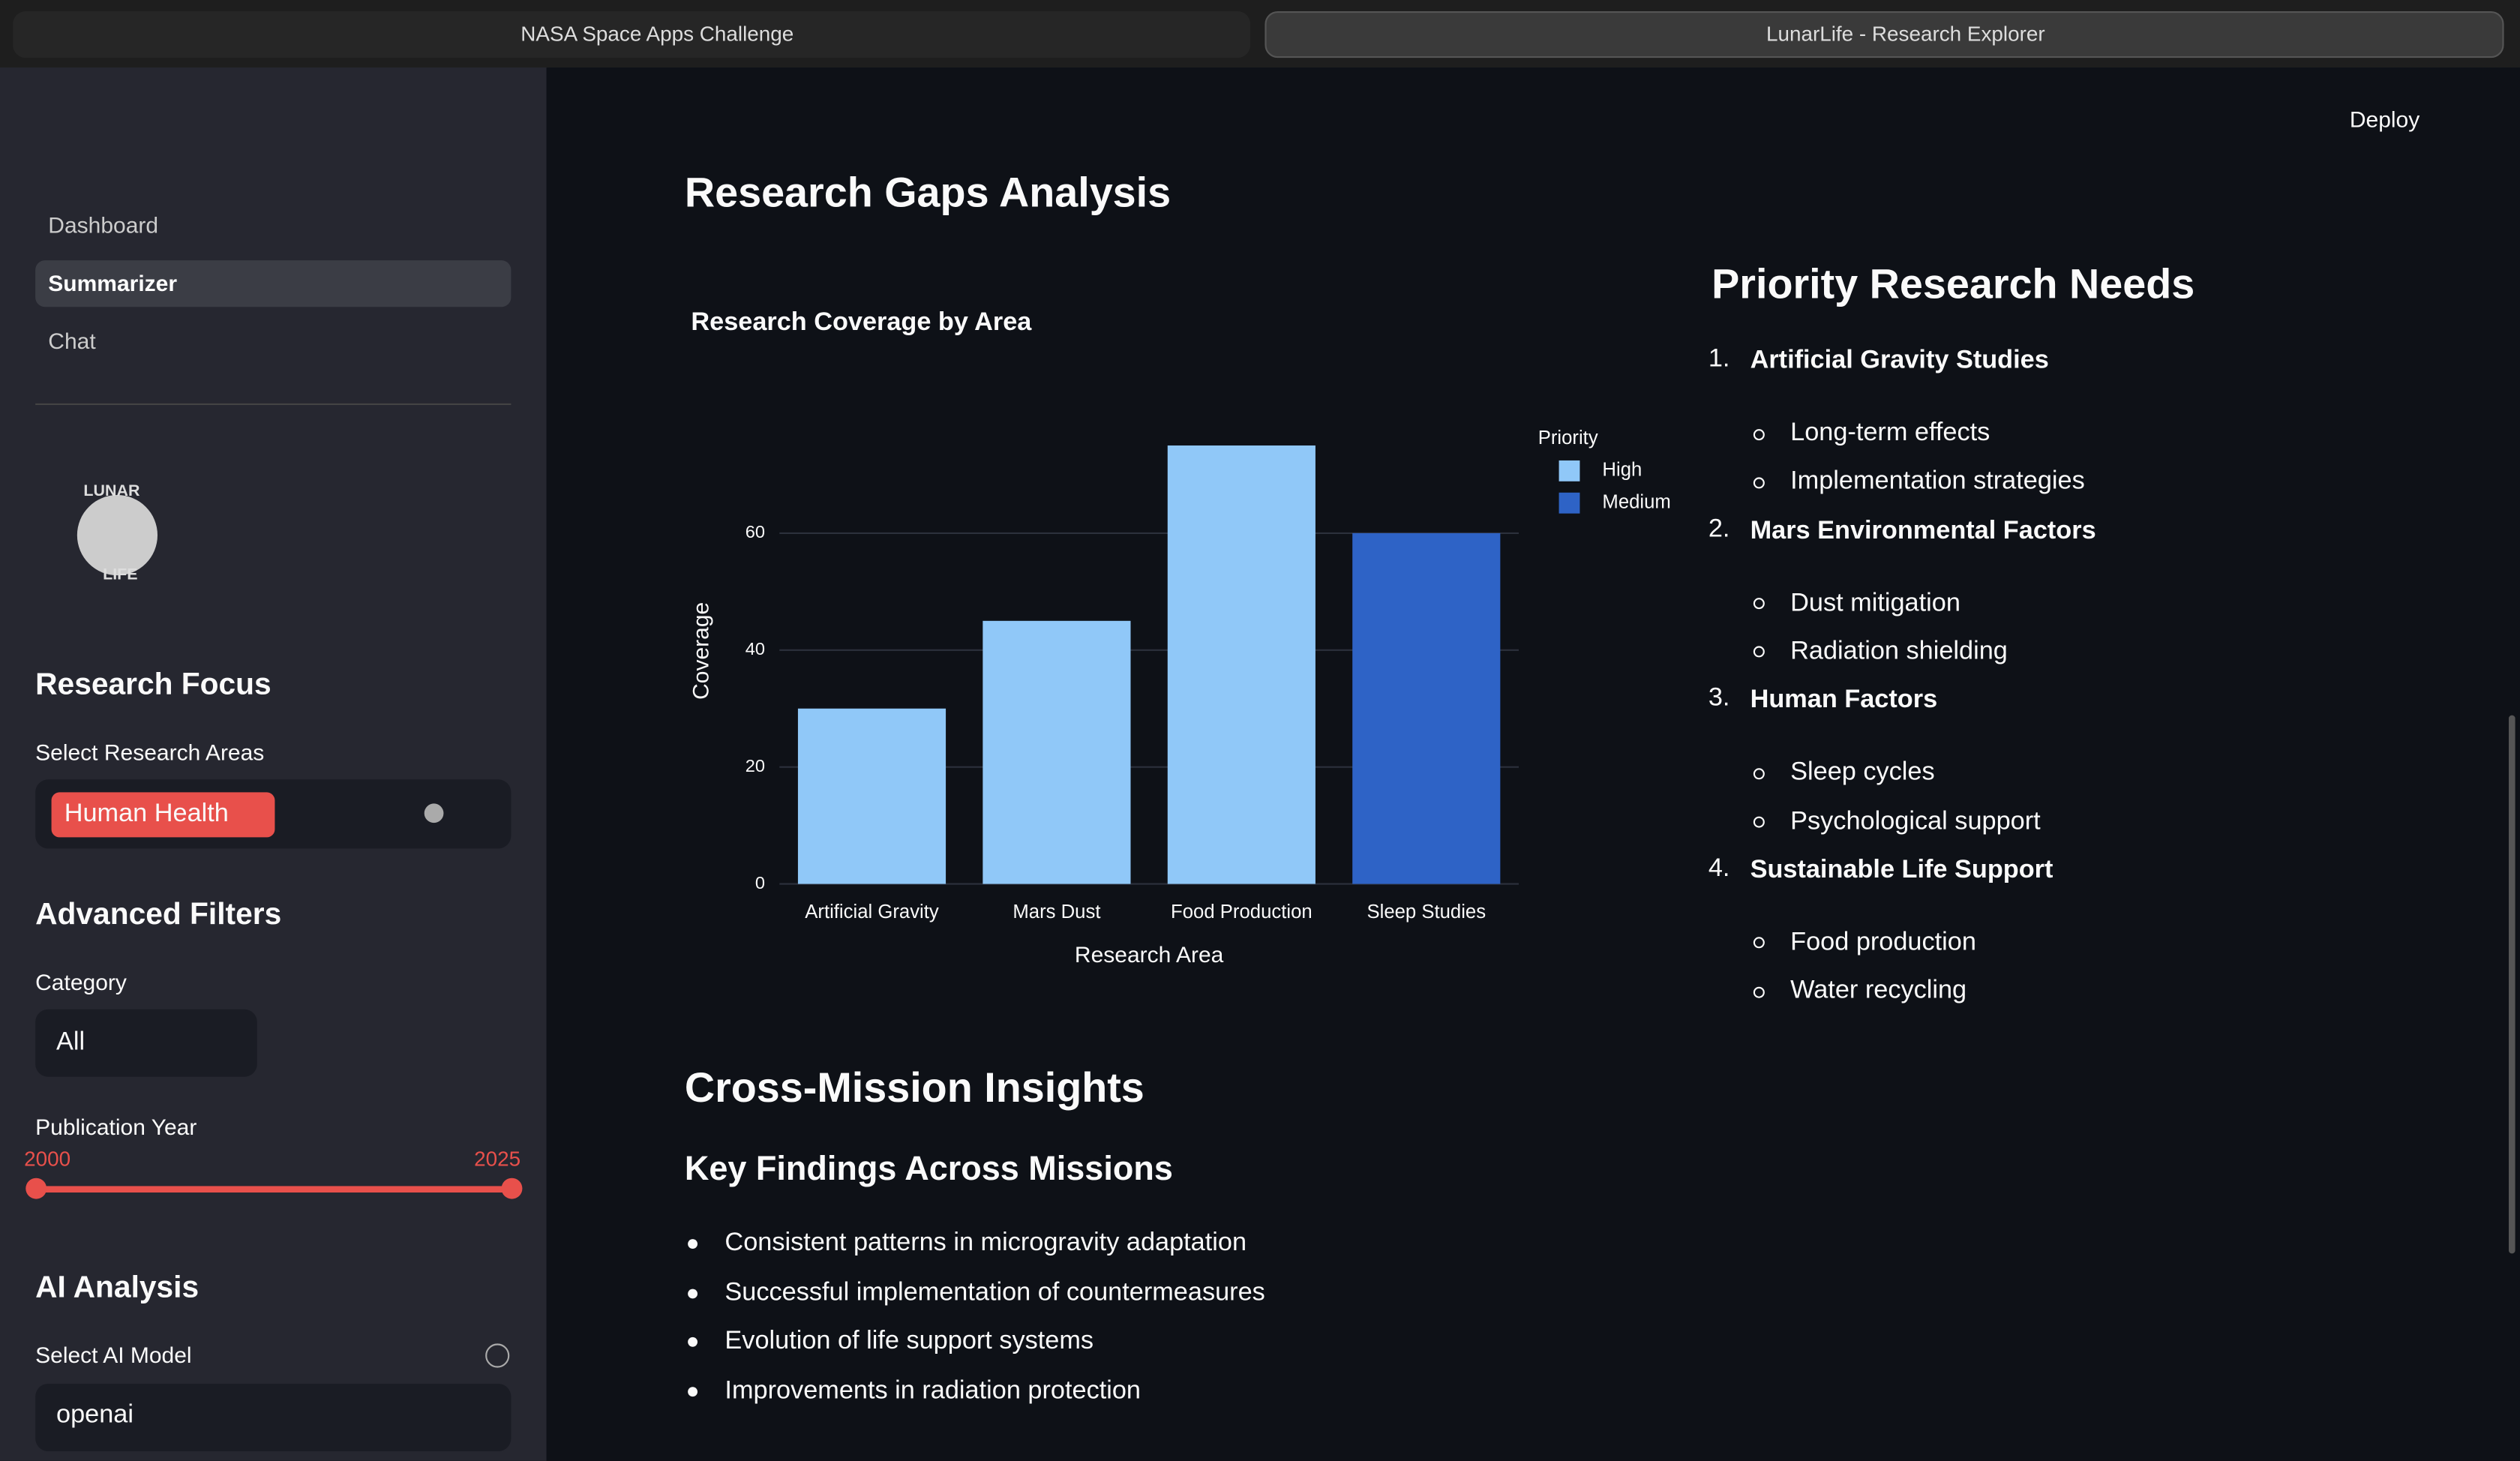 The width and height of the screenshot is (2520, 1461). I want to click on x-tick-label: Mars Dust, so click(1056, 912).